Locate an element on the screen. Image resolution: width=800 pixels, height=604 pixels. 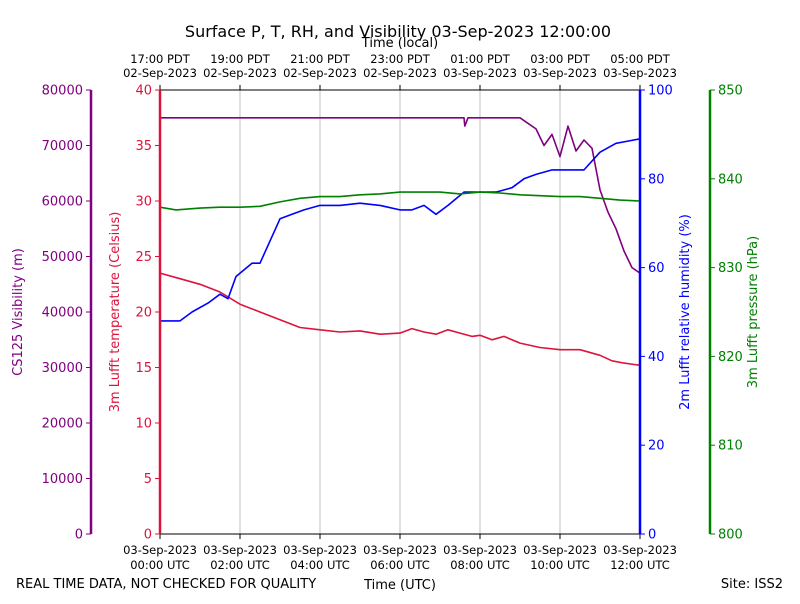
top-x-tick-label-time: 21:00 PDT is located at coordinates (320, 59).